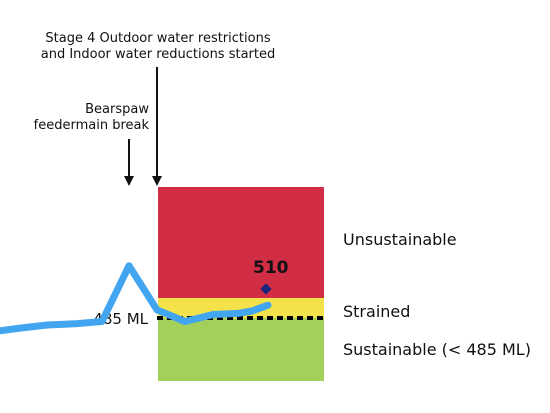 This screenshot has width=550, height=413. I want to click on current-value-label: 510, so click(271, 268).